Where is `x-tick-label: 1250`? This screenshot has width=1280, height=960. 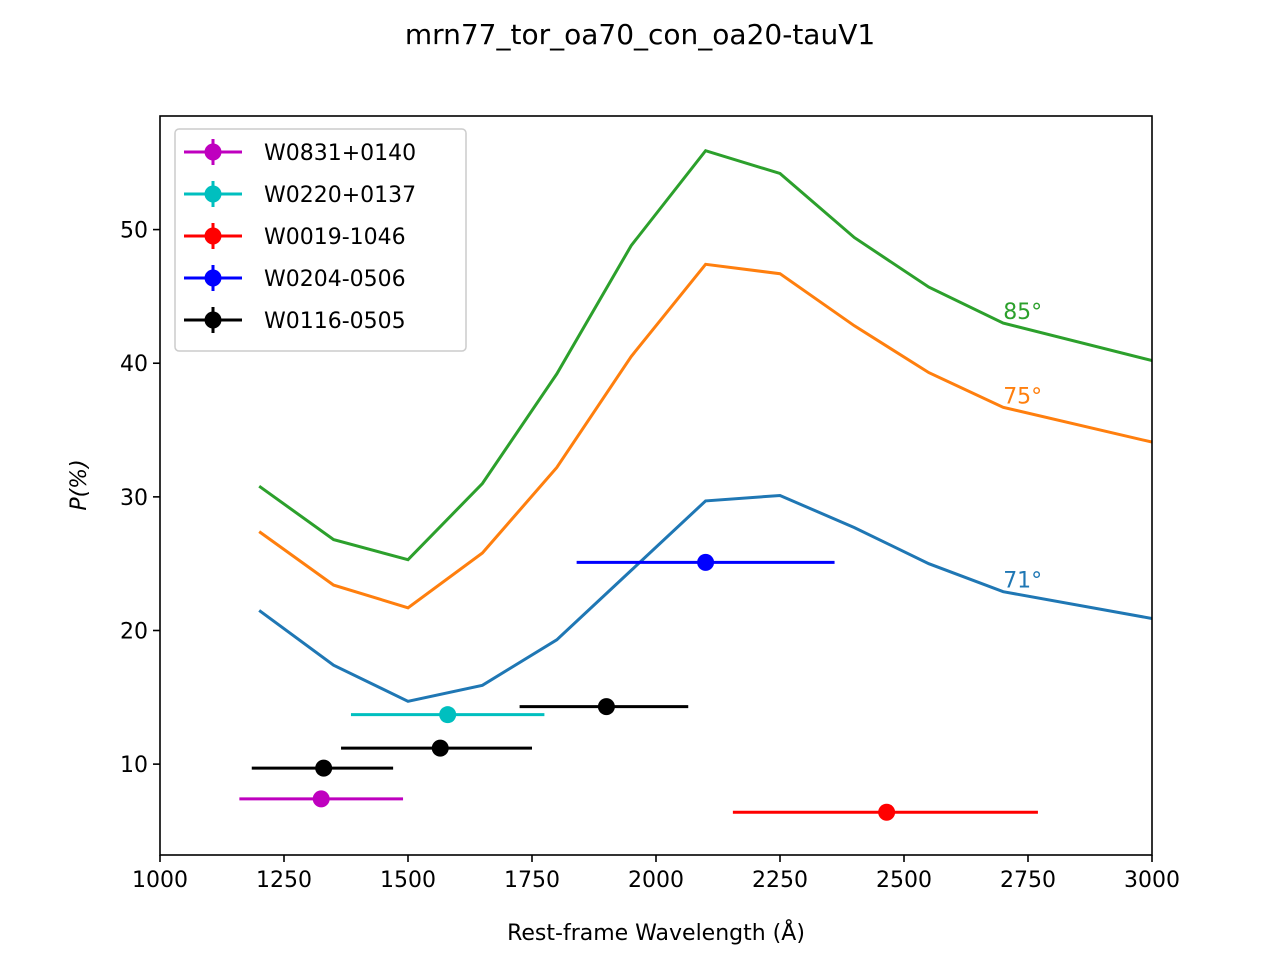
x-tick-label: 1250 is located at coordinates (284, 880).